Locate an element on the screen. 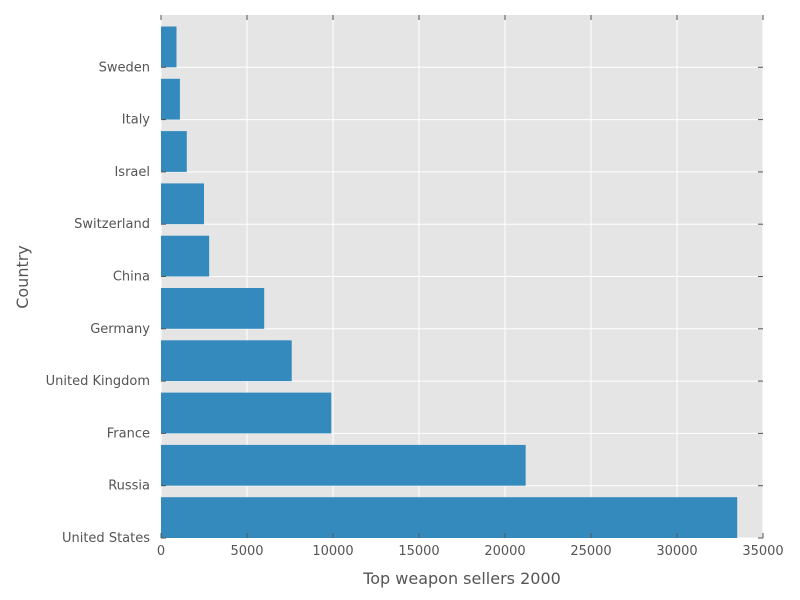  x-axis-title: Top weapon sellers 2000 is located at coordinates (461, 578).